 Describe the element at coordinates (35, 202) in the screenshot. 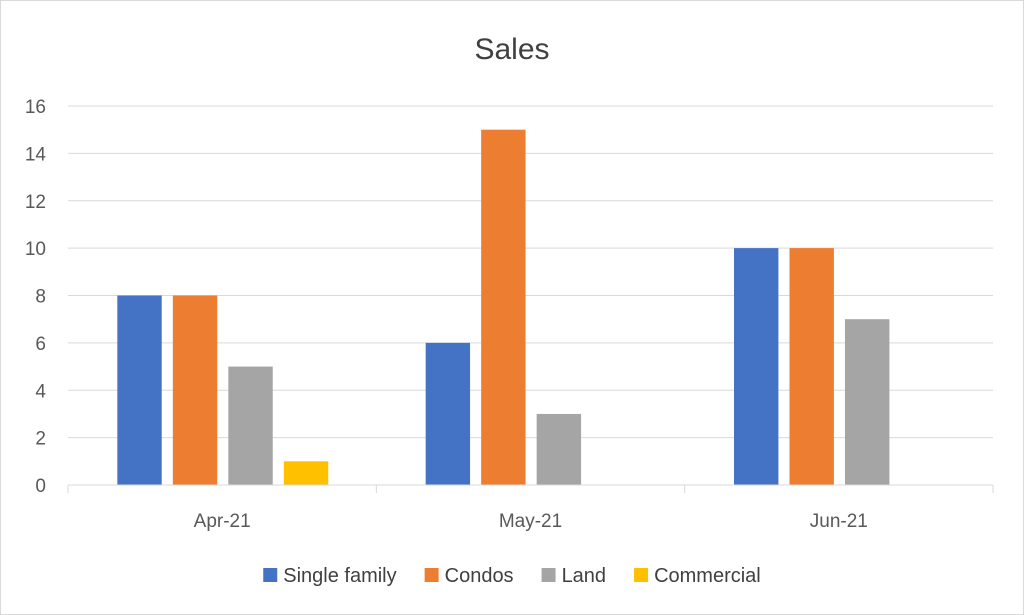

I see `y-tick-label: 12` at that location.